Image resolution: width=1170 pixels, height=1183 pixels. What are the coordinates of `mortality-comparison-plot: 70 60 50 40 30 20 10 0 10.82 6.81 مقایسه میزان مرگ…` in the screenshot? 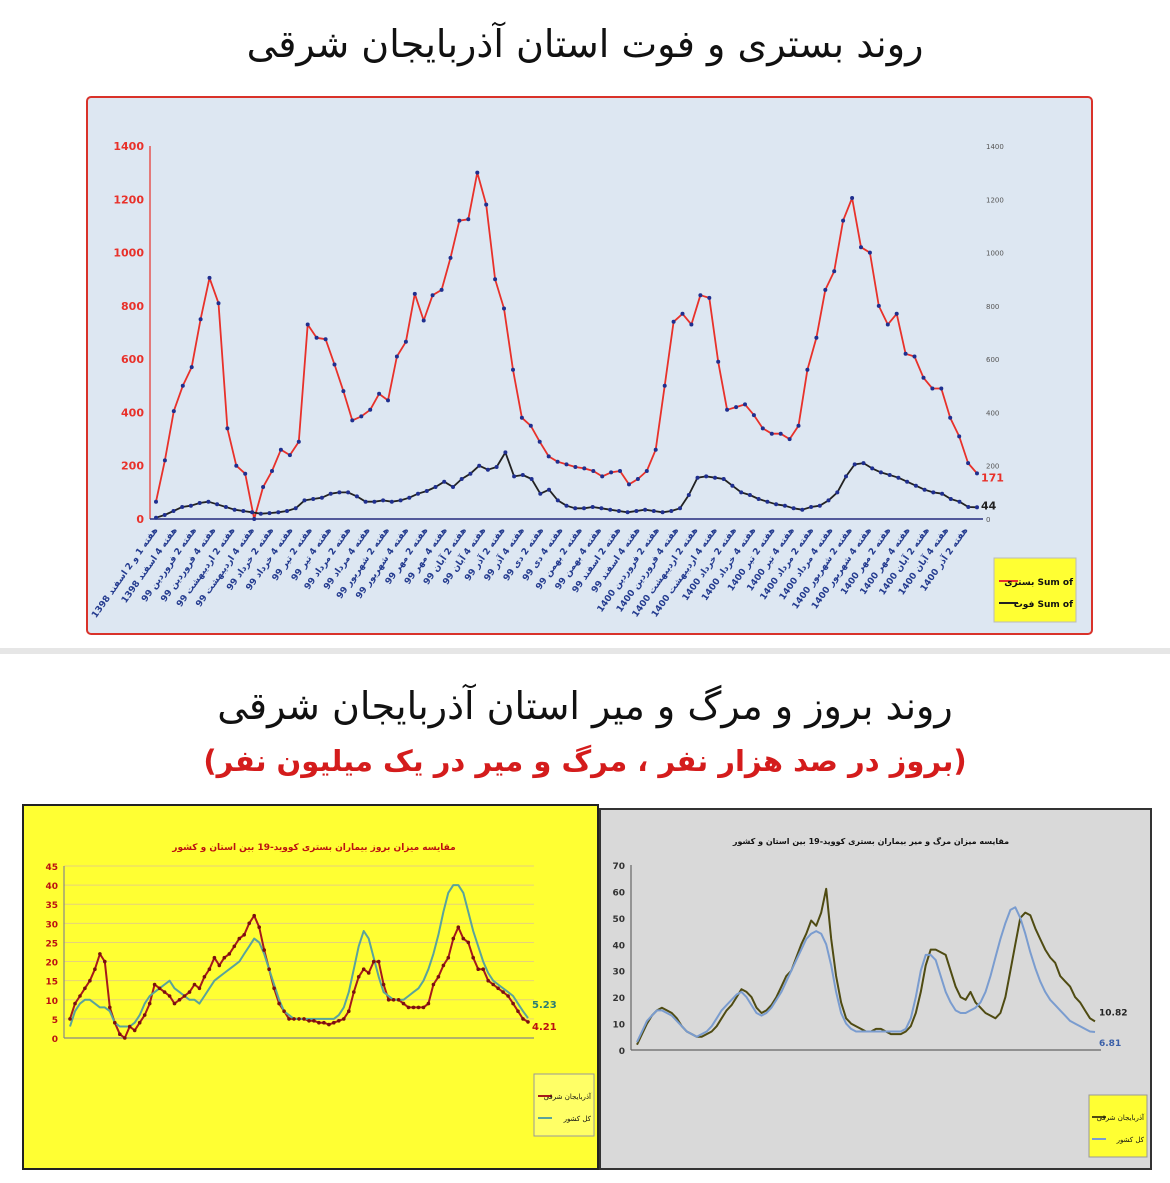 It's located at (880, 997).